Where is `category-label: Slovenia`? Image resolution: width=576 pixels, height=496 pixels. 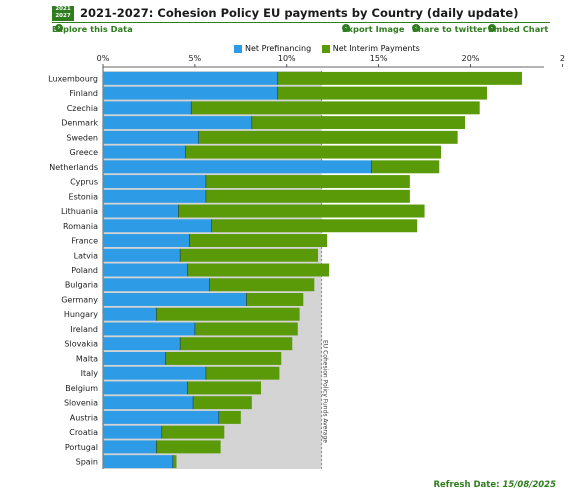
category-label: Slovenia is located at coordinates (81, 403).